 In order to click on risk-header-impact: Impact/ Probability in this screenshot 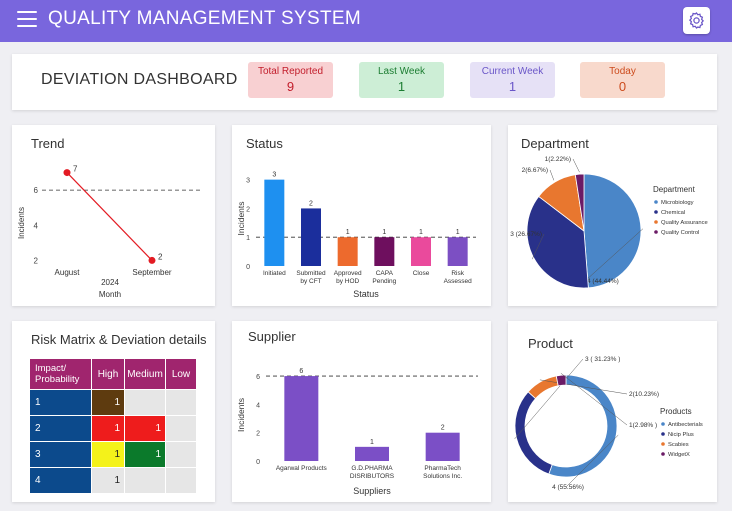, I will do `click(60, 374)`.